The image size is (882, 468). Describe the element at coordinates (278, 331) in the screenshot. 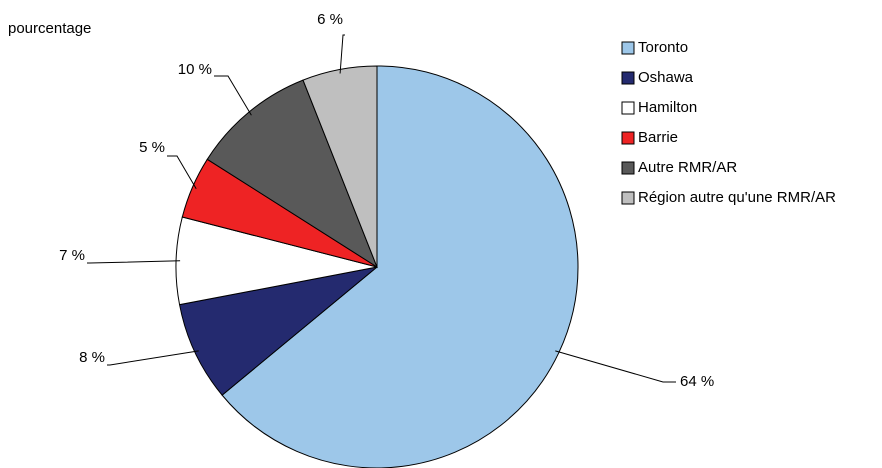

I see `pie-slice-oshawa` at that location.